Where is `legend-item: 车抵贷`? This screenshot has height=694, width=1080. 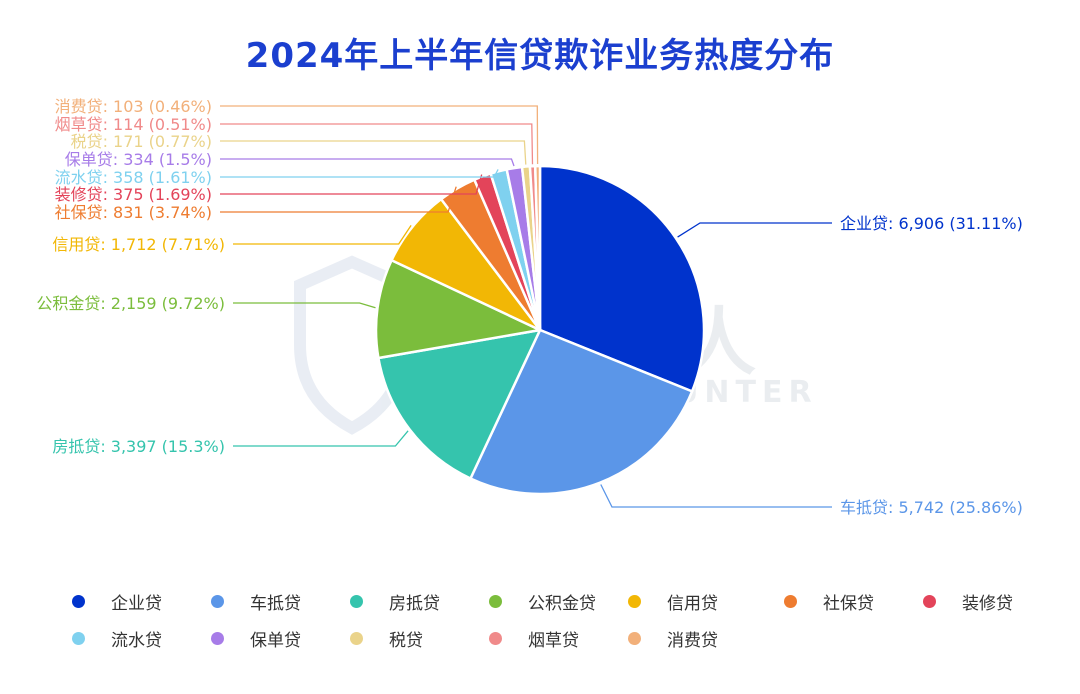
legend-item: 车抵贷 is located at coordinates (256, 601).